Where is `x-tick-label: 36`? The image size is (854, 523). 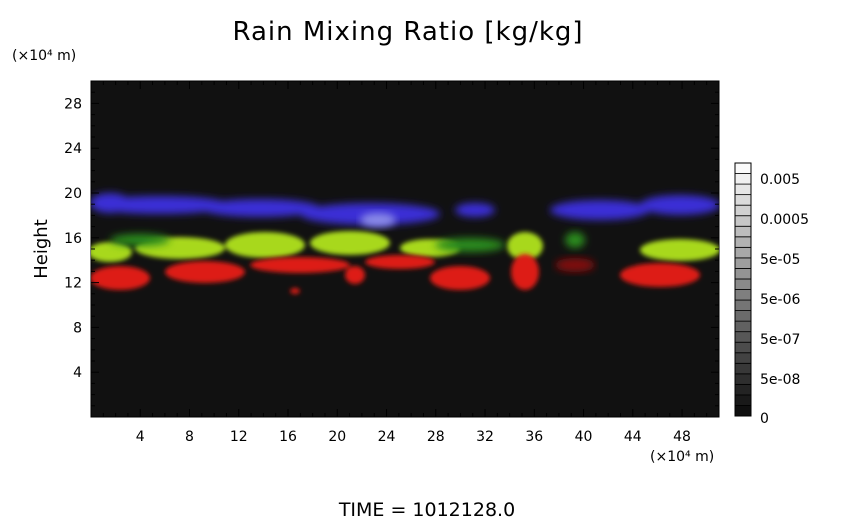
x-tick-label: 36 is located at coordinates (534, 437).